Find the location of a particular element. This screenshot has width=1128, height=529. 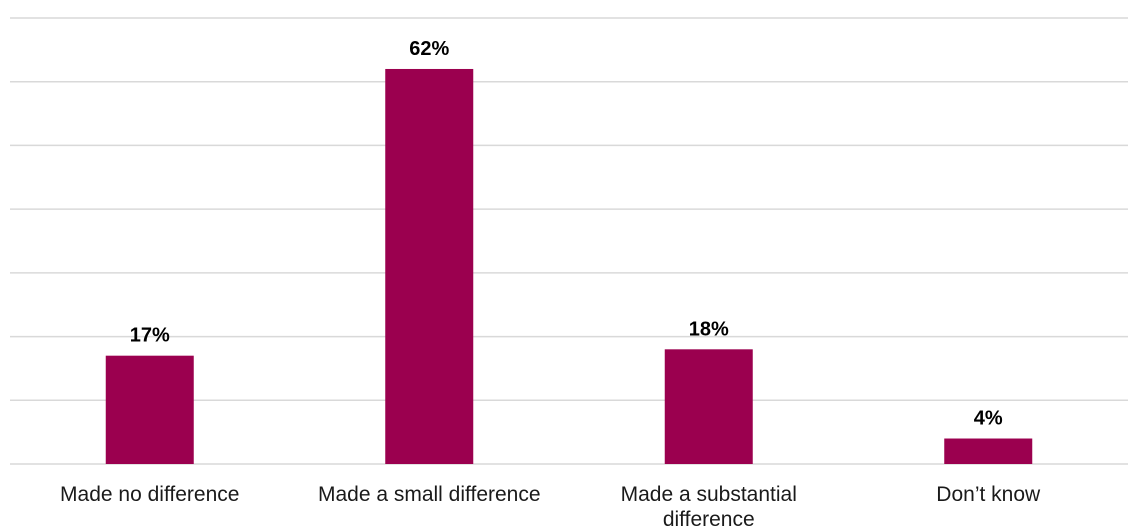

category-label: difference is located at coordinates (709, 518).